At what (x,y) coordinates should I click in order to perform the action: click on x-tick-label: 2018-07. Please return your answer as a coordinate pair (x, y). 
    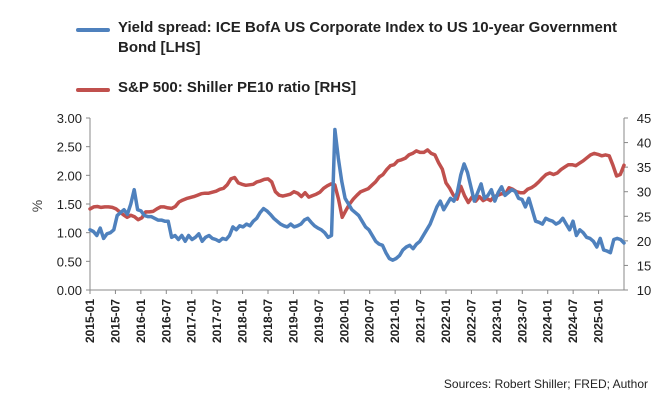
    Looking at the image, I should click on (268, 321).